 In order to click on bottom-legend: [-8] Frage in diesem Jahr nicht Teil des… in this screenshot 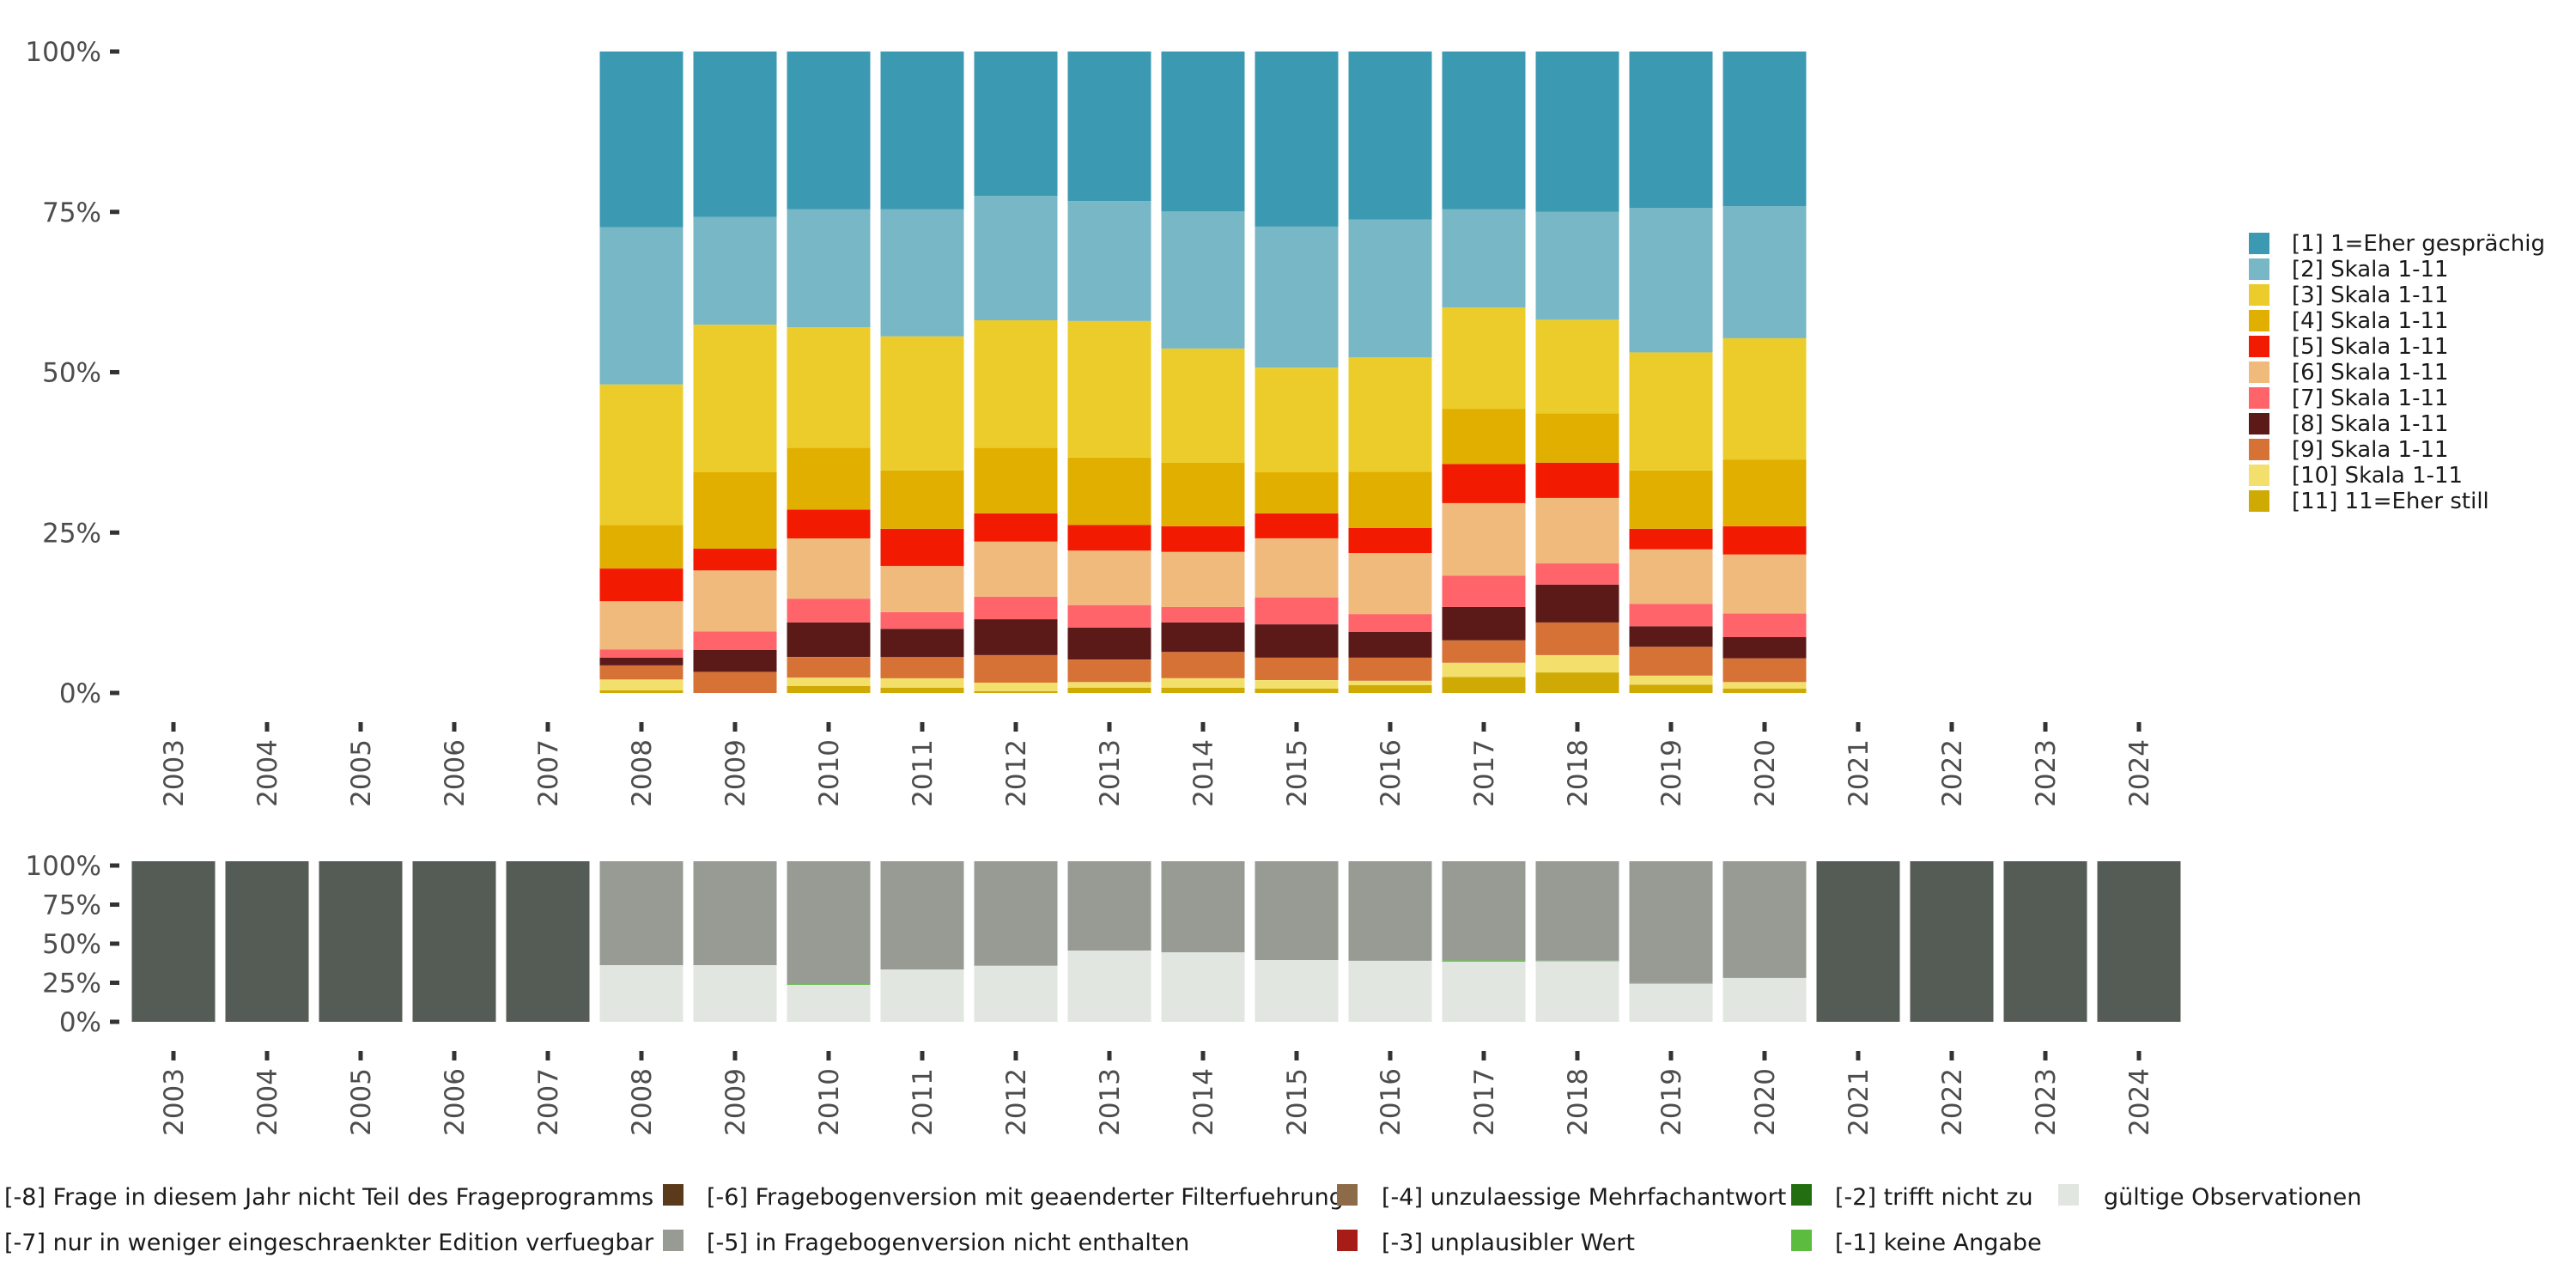, I will do `click(1182, 1220)`.